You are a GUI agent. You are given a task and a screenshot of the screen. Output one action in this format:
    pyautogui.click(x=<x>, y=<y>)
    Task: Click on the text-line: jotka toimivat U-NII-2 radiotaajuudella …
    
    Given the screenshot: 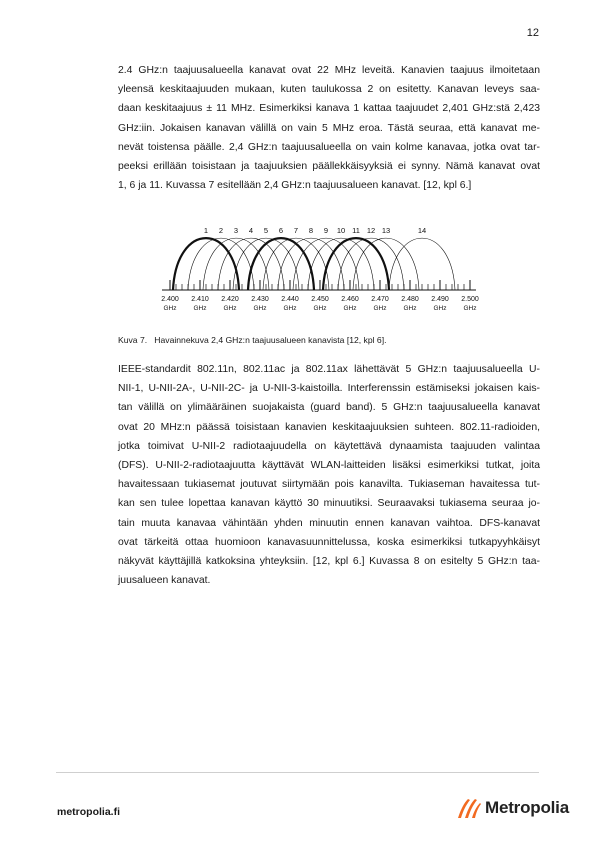 What is the action you would take?
    pyautogui.click(x=329, y=446)
    